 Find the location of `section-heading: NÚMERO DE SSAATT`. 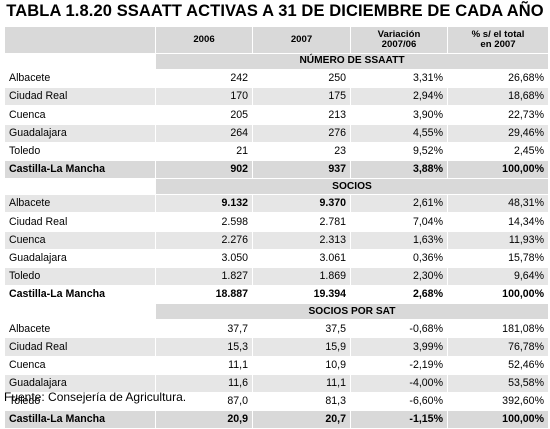

section-heading: NÚMERO DE SSAATT is located at coordinates (352, 61).